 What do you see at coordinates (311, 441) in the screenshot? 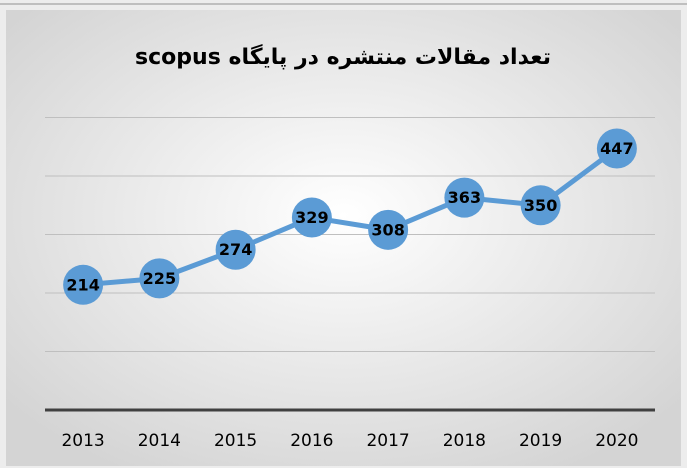
I see `x-tick-label: 2016` at bounding box center [311, 441].